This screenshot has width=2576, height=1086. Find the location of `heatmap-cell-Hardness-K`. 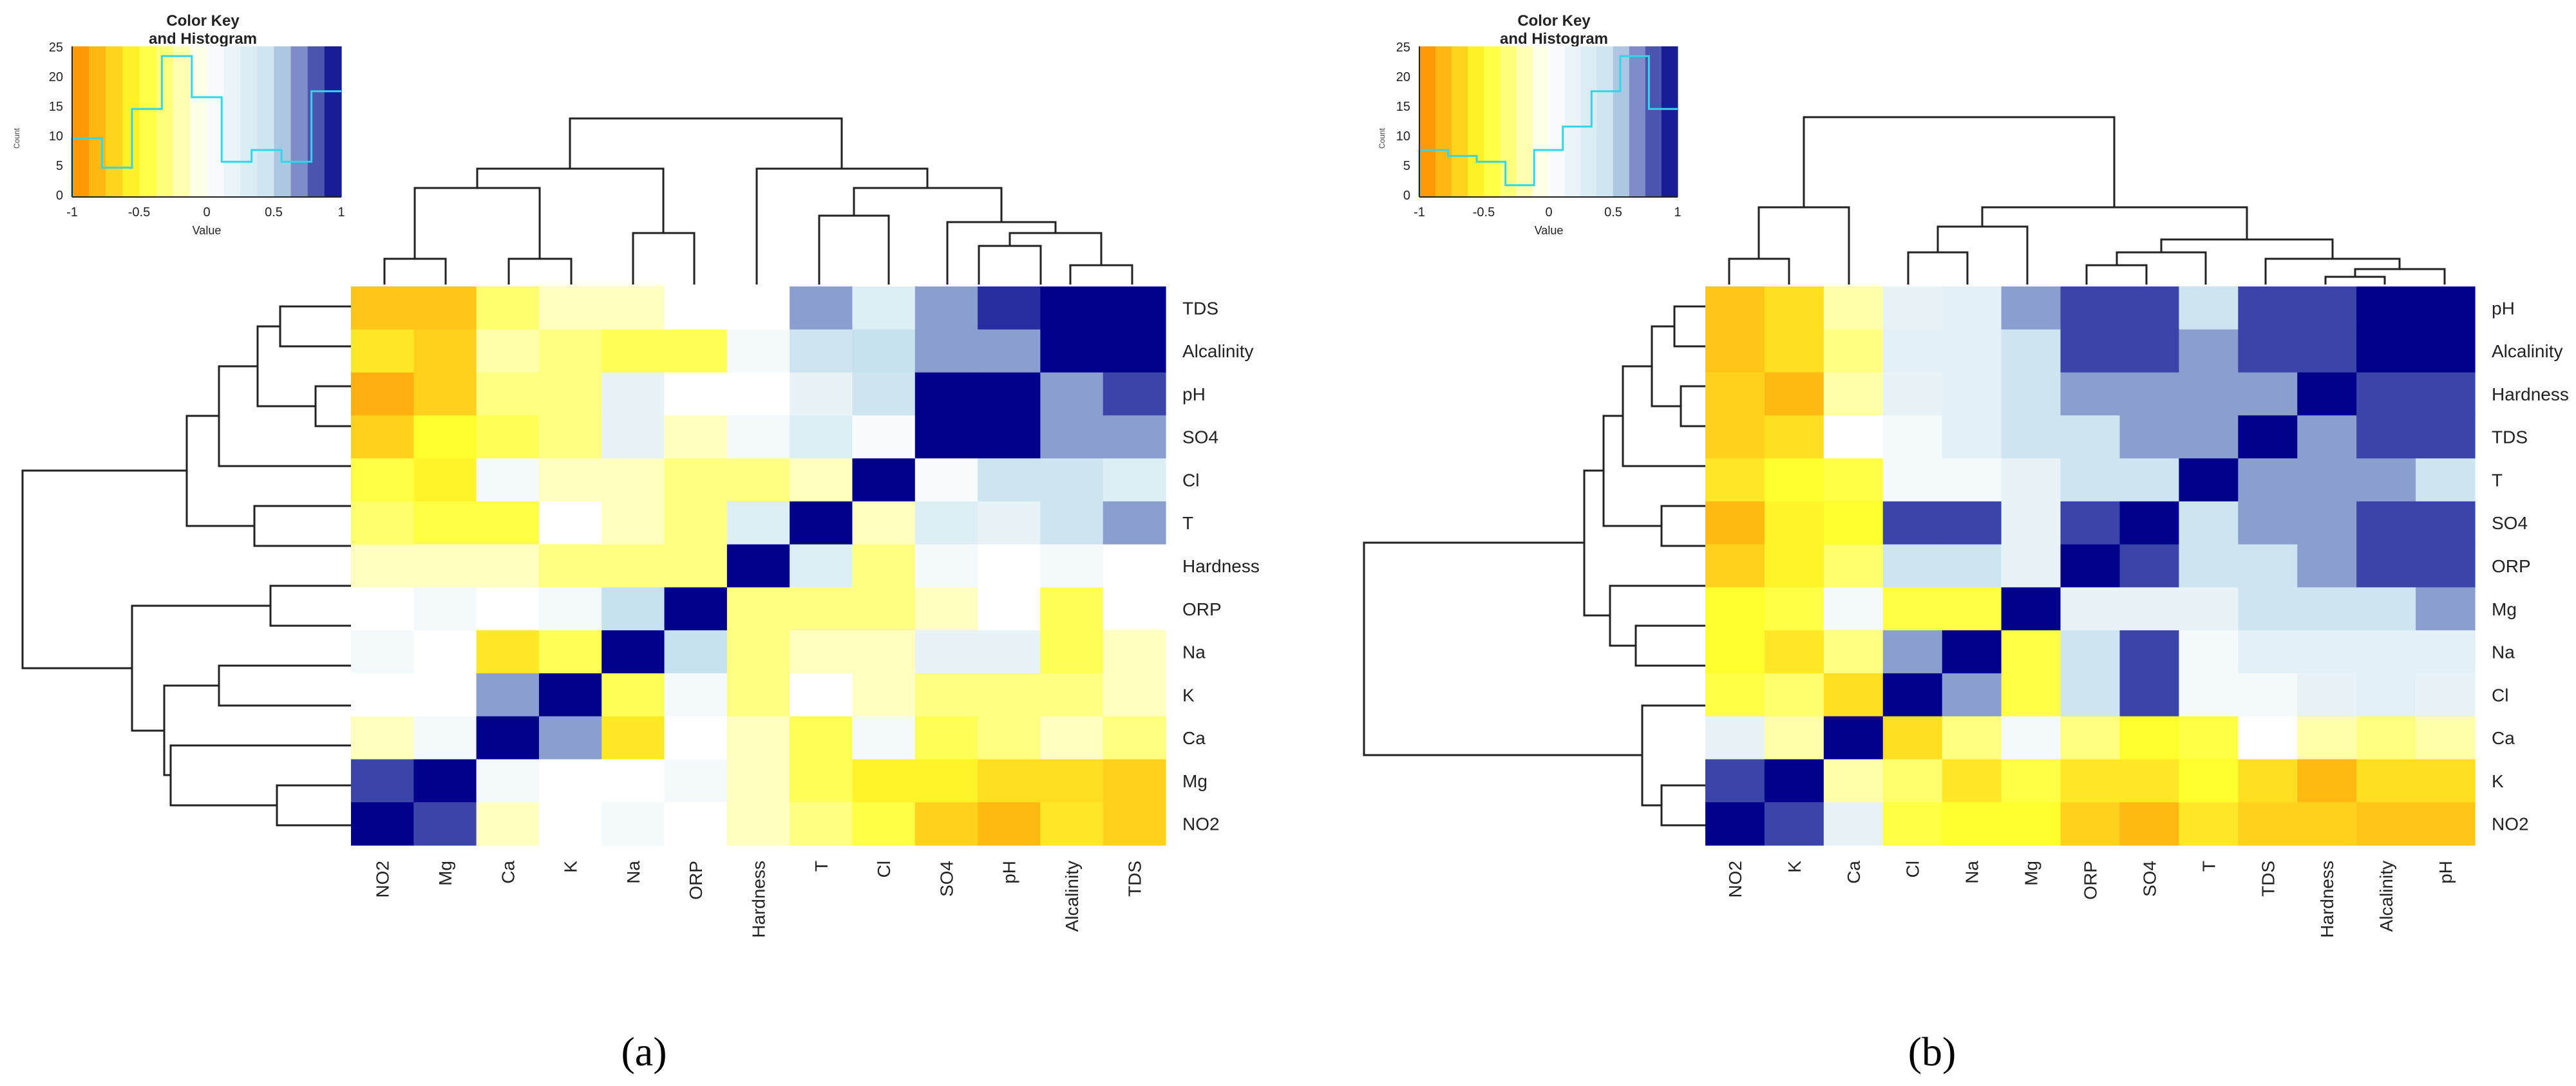

heatmap-cell-Hardness-K is located at coordinates (570, 566).